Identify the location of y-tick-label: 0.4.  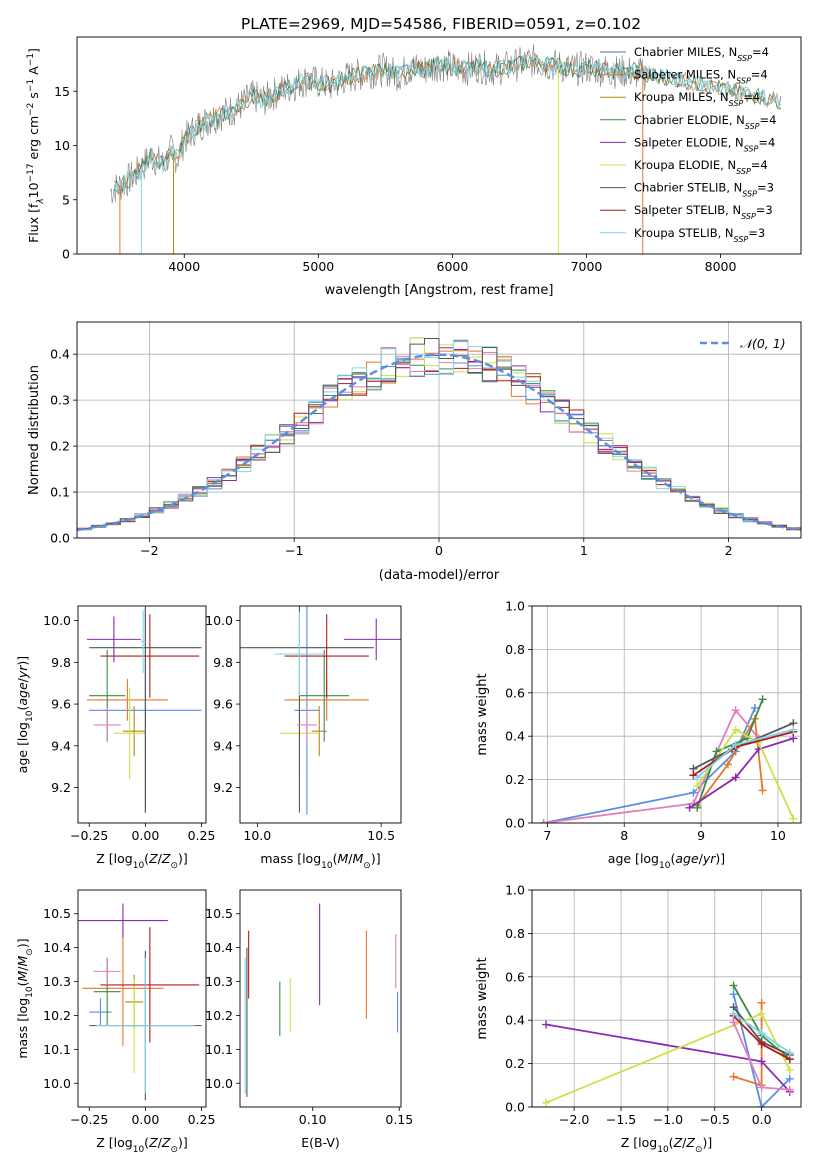
(60, 354).